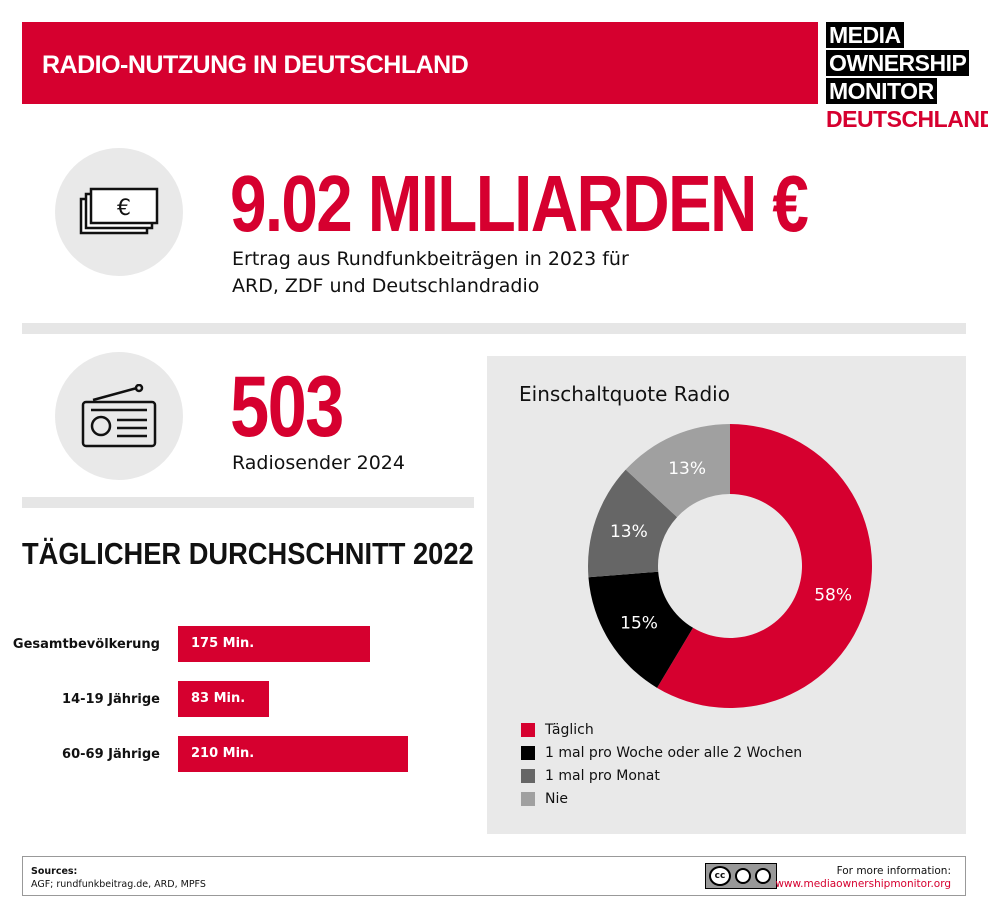 Image resolution: width=988 pixels, height=918 pixels. I want to click on legend-label: 1 mal pro Monat, so click(602, 776).